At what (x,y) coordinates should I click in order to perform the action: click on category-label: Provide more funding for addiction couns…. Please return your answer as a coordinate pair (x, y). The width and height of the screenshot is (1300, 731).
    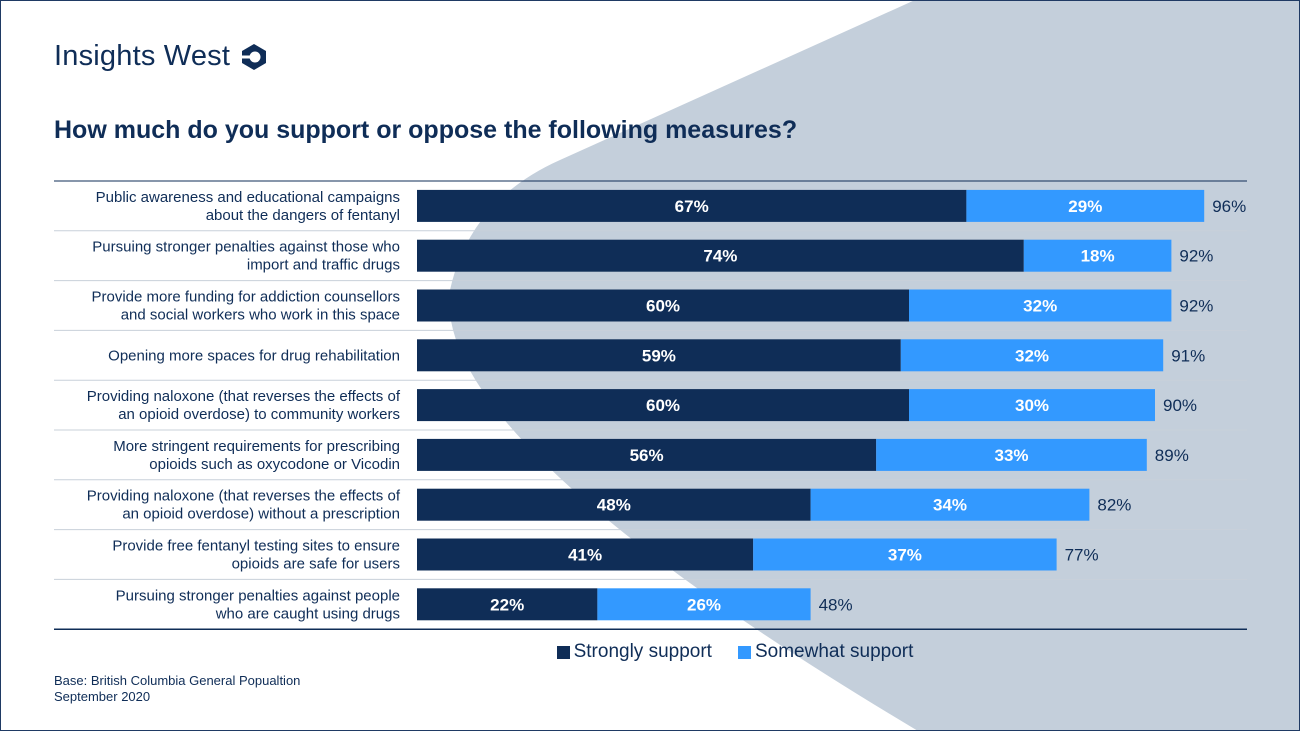
    Looking at the image, I should click on (245, 297).